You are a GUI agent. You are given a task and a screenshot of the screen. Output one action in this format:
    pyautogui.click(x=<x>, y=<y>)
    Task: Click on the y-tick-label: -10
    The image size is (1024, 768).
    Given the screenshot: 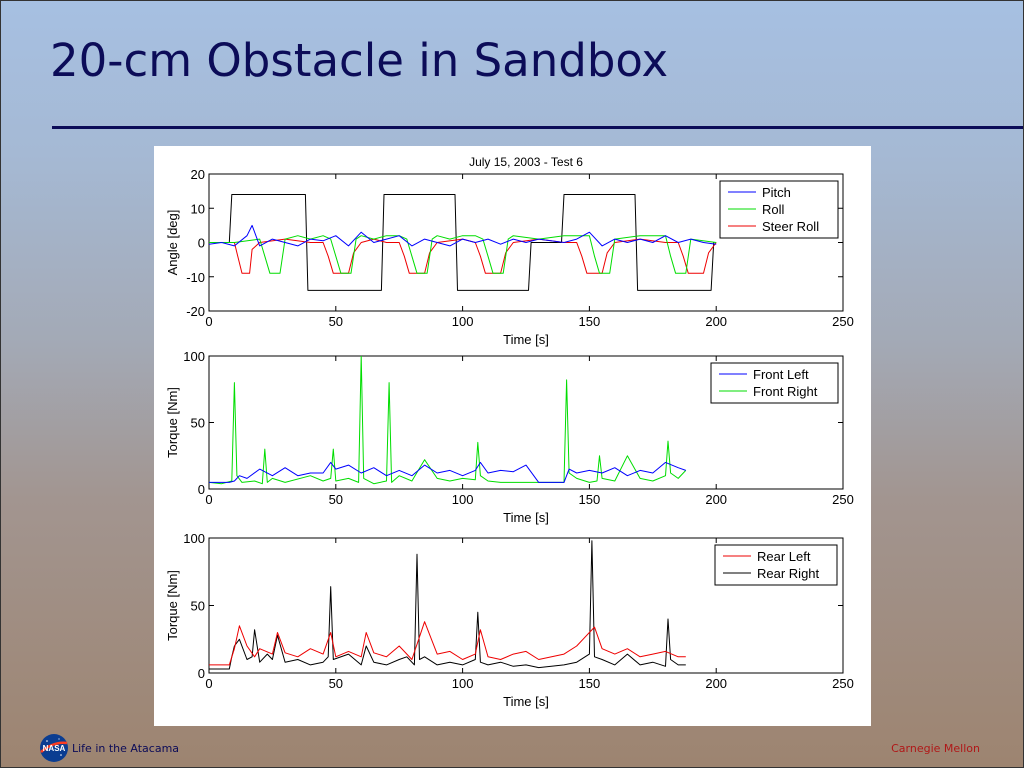 What is the action you would take?
    pyautogui.click(x=195, y=277)
    